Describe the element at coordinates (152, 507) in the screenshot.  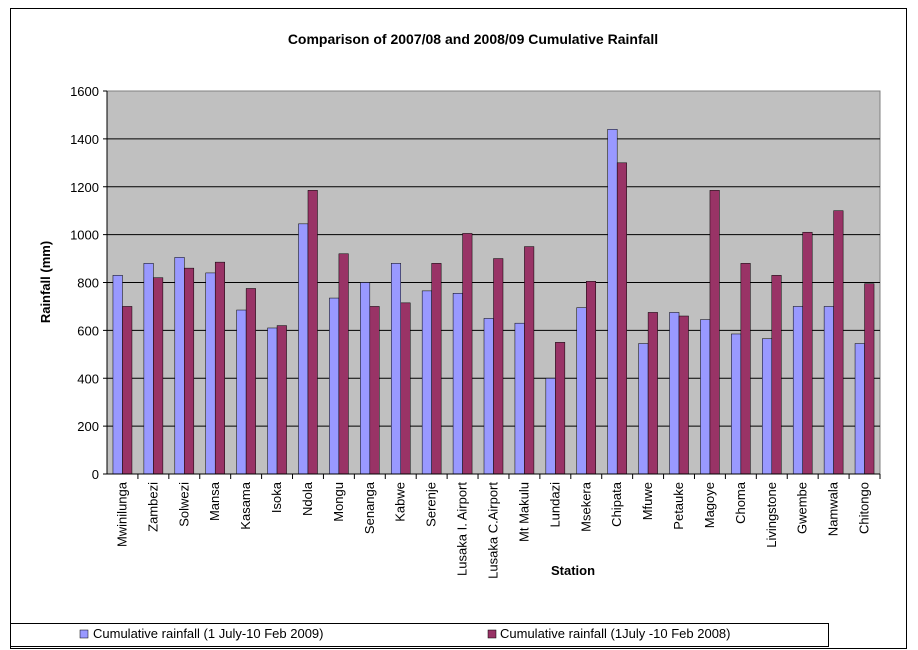
I see `x-tick-label: Zambezi` at that location.